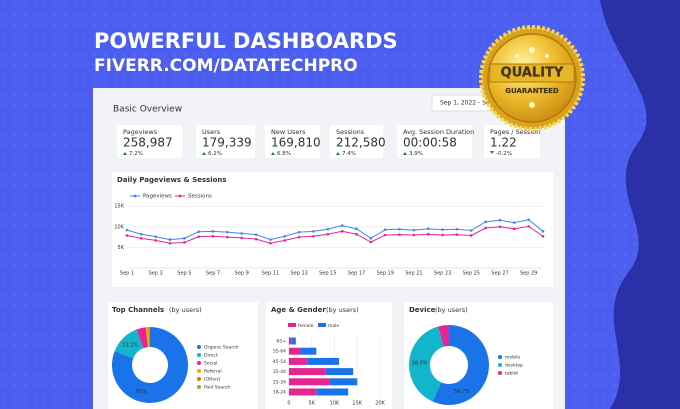 The image size is (680, 409). I want to click on x-tick-label: Sep 13, so click(298, 274).